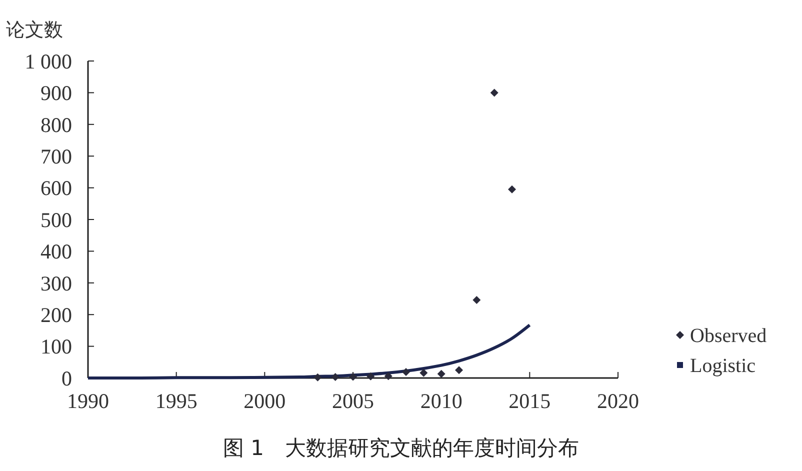 The width and height of the screenshot is (802, 471). What do you see at coordinates (529, 401) in the screenshot?
I see `x-tick-label: 2015` at bounding box center [529, 401].